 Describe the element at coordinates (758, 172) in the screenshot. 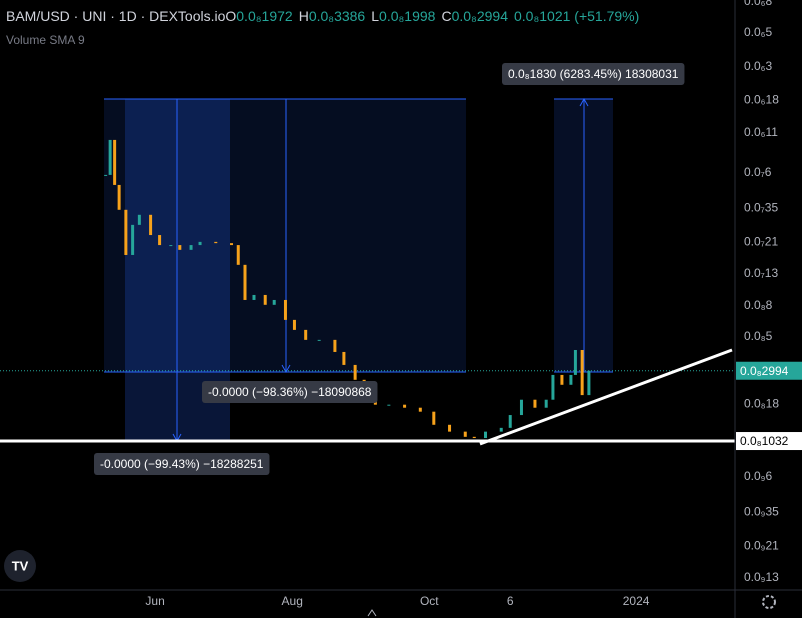

I see `y-tick-label: 0.0₇6` at that location.